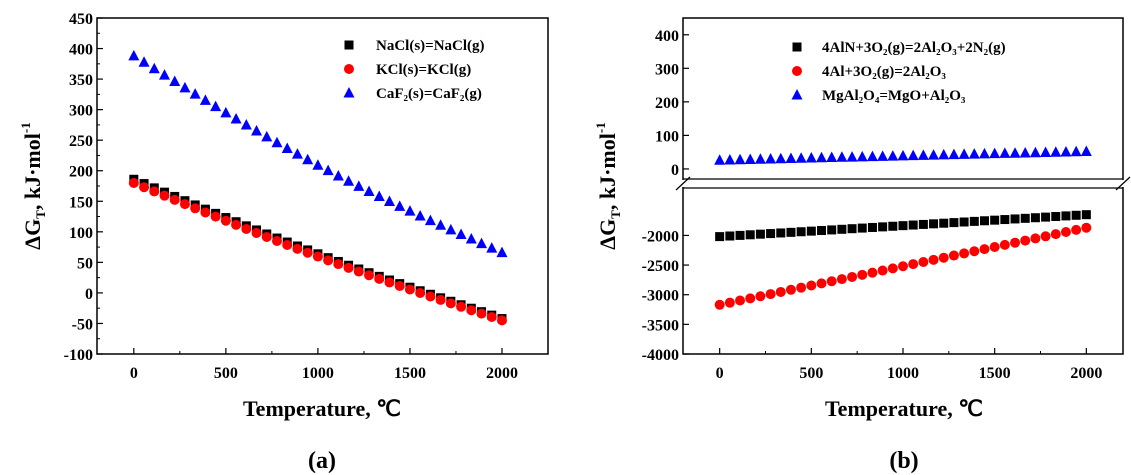 Image resolution: width=1131 pixels, height=475 pixels. I want to click on panel-a-x-tick-label: 500, so click(226, 373).